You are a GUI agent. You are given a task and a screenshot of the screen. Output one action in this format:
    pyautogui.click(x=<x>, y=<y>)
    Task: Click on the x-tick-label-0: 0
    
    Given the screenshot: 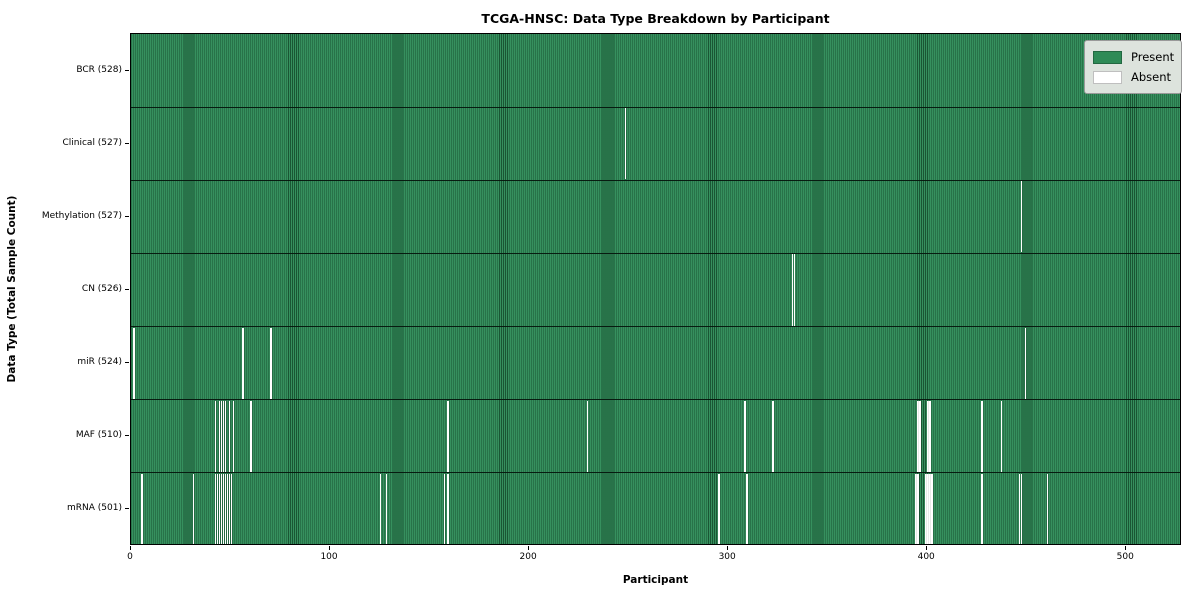 What is the action you would take?
    pyautogui.click(x=130, y=557)
    